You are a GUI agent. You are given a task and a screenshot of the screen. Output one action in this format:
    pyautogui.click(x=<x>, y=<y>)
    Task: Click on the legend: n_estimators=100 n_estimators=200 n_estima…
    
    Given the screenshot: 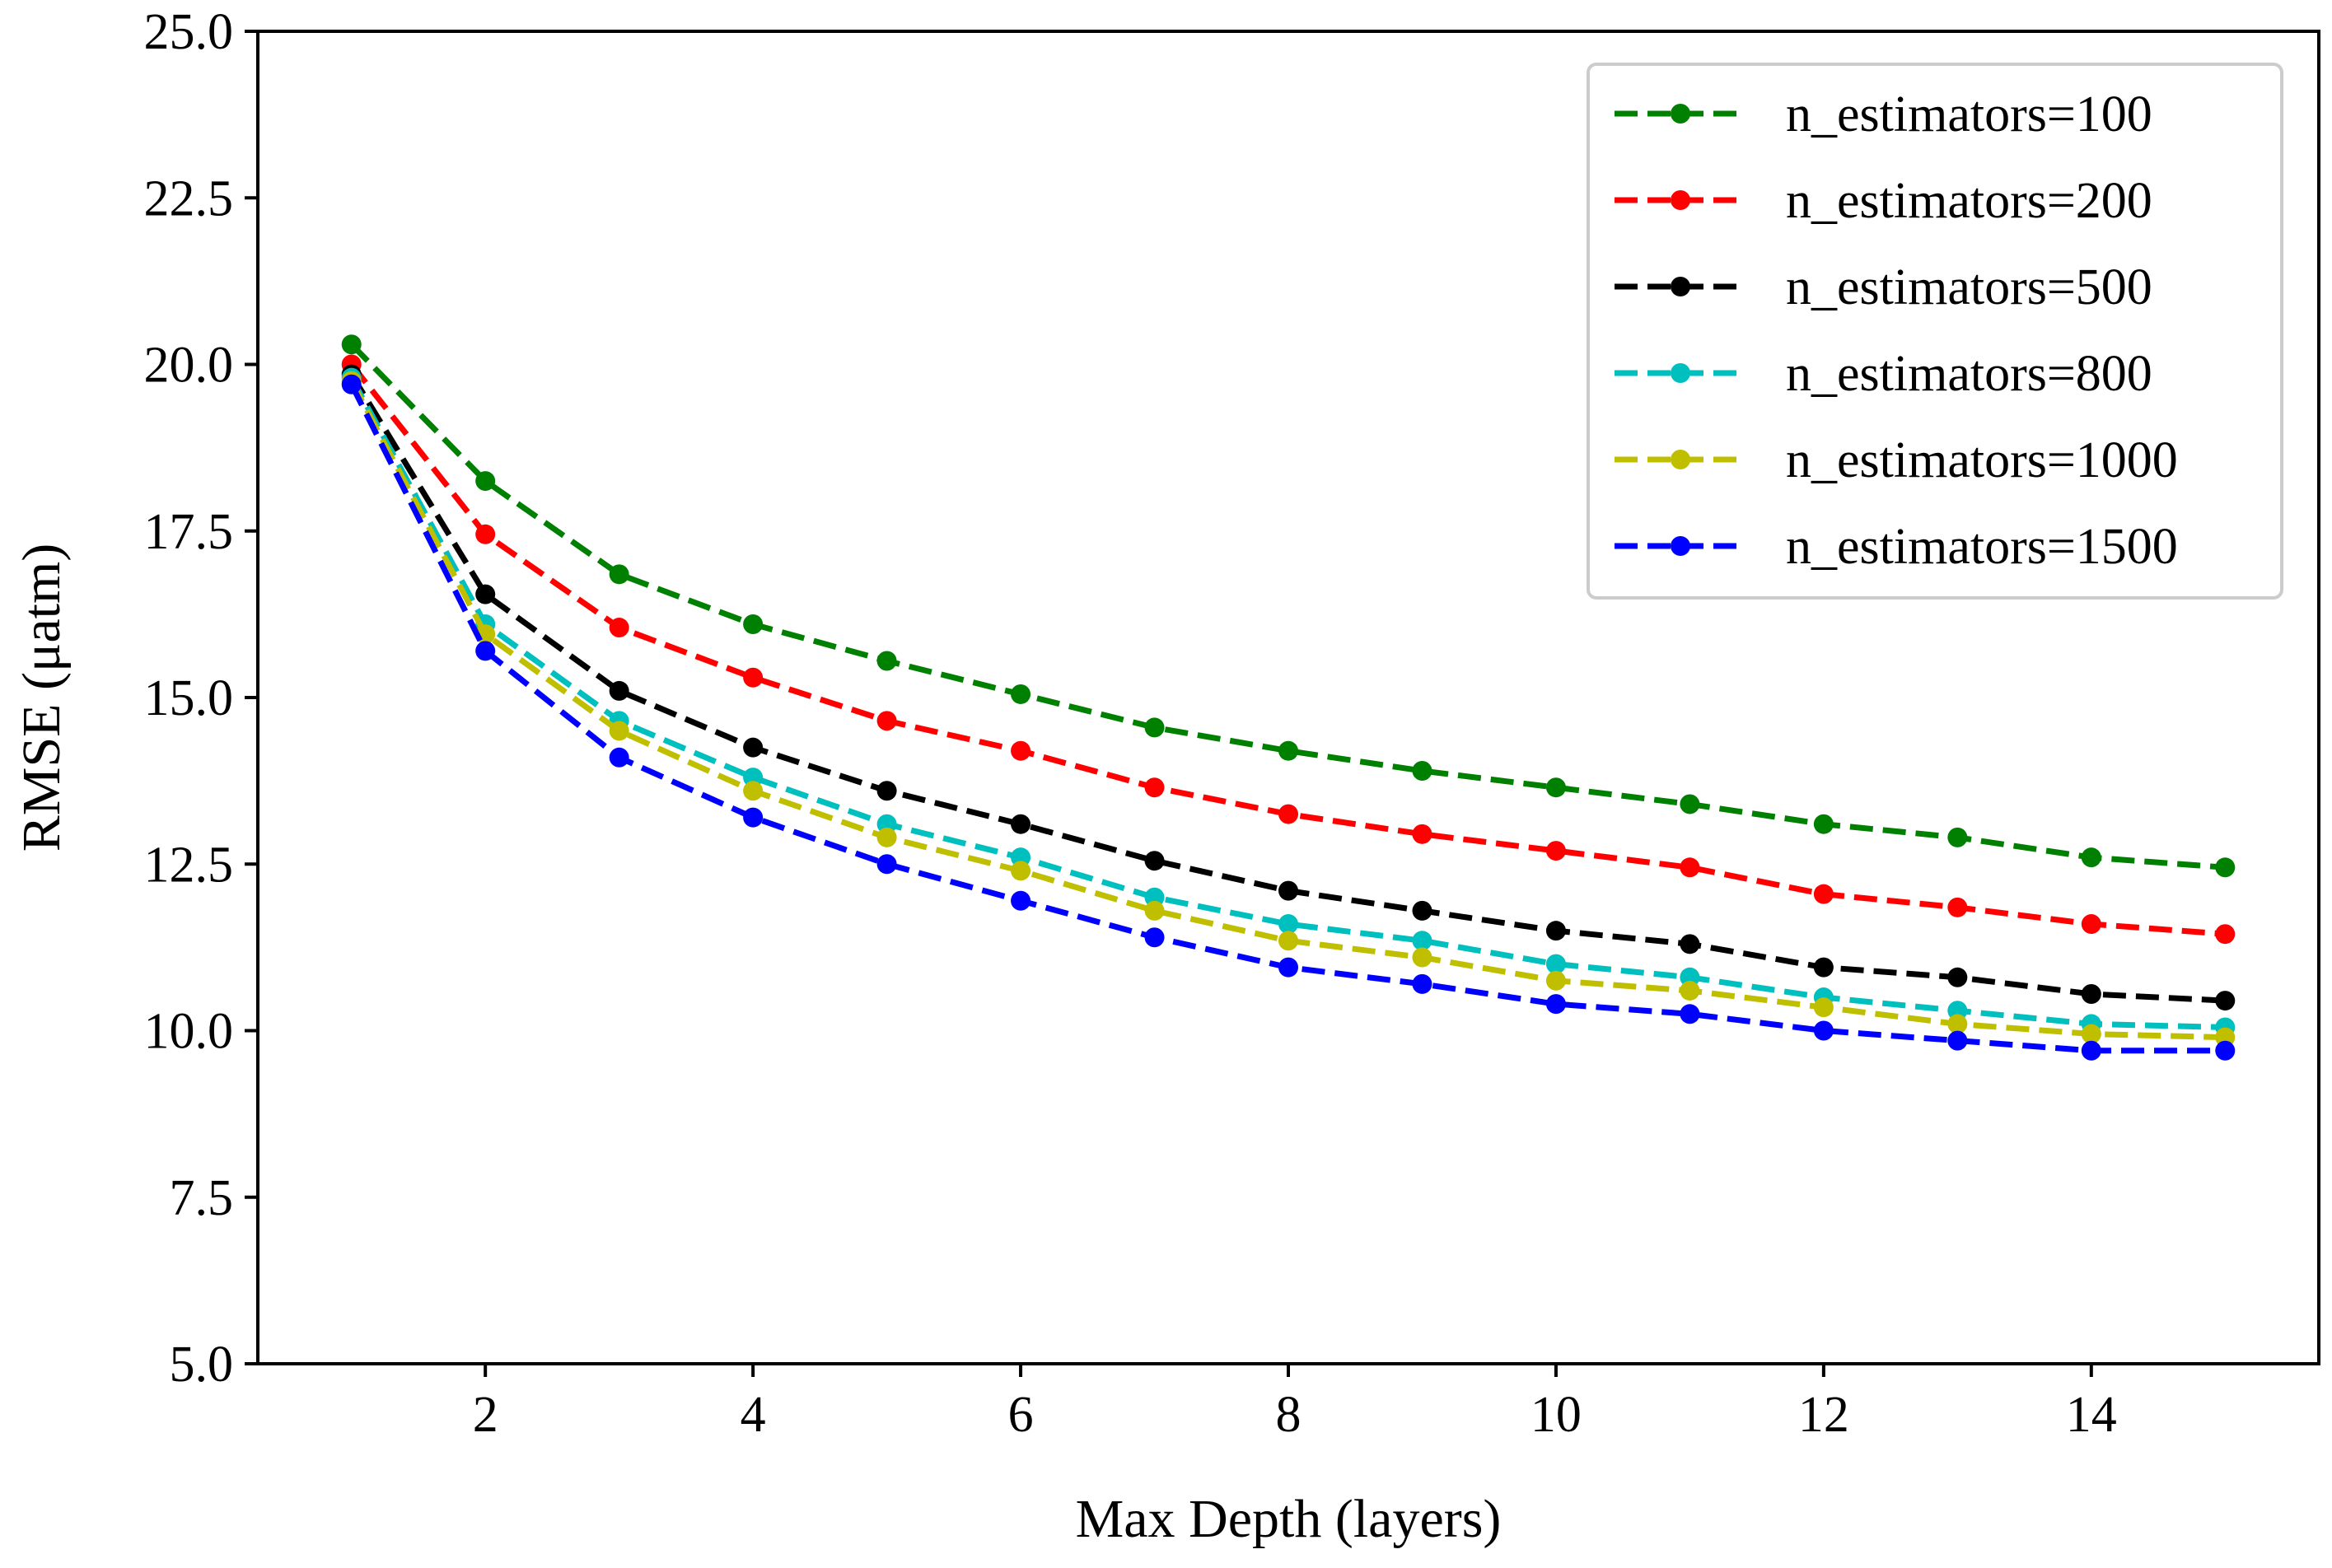 What is the action you would take?
    pyautogui.click(x=1935, y=331)
    